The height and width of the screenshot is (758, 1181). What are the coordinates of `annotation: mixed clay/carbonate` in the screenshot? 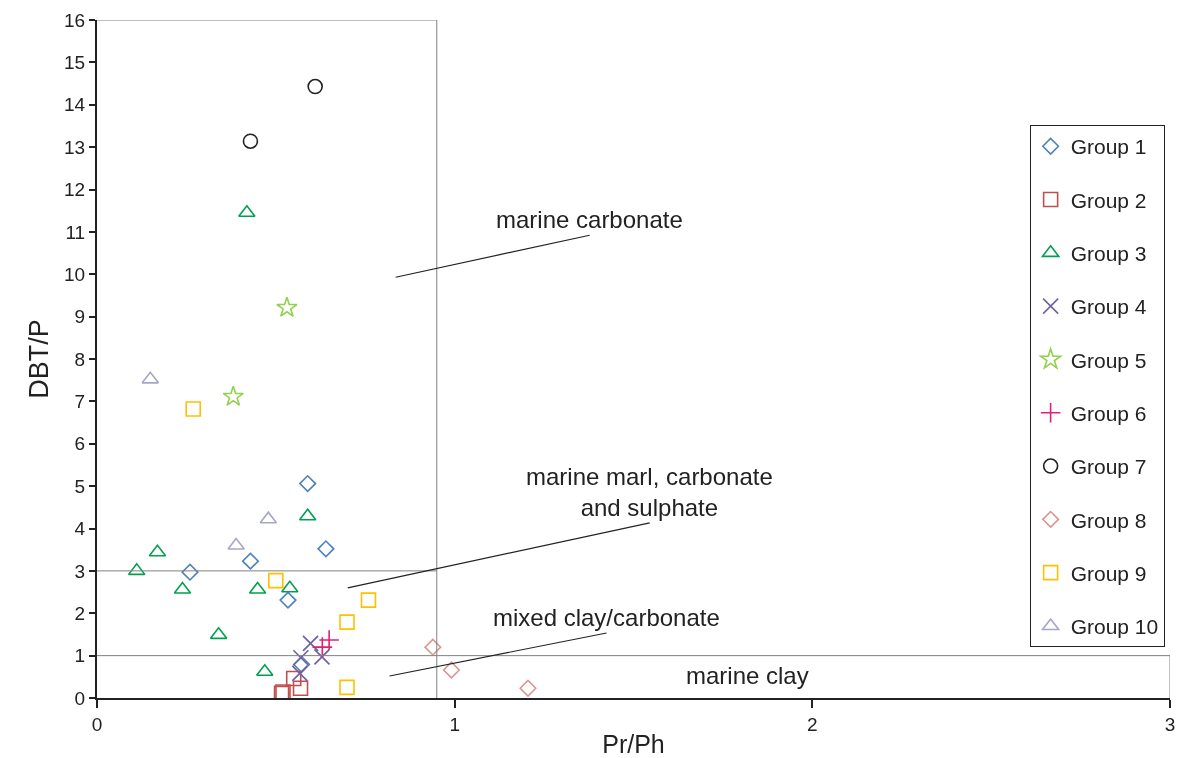 It's located at (606, 617).